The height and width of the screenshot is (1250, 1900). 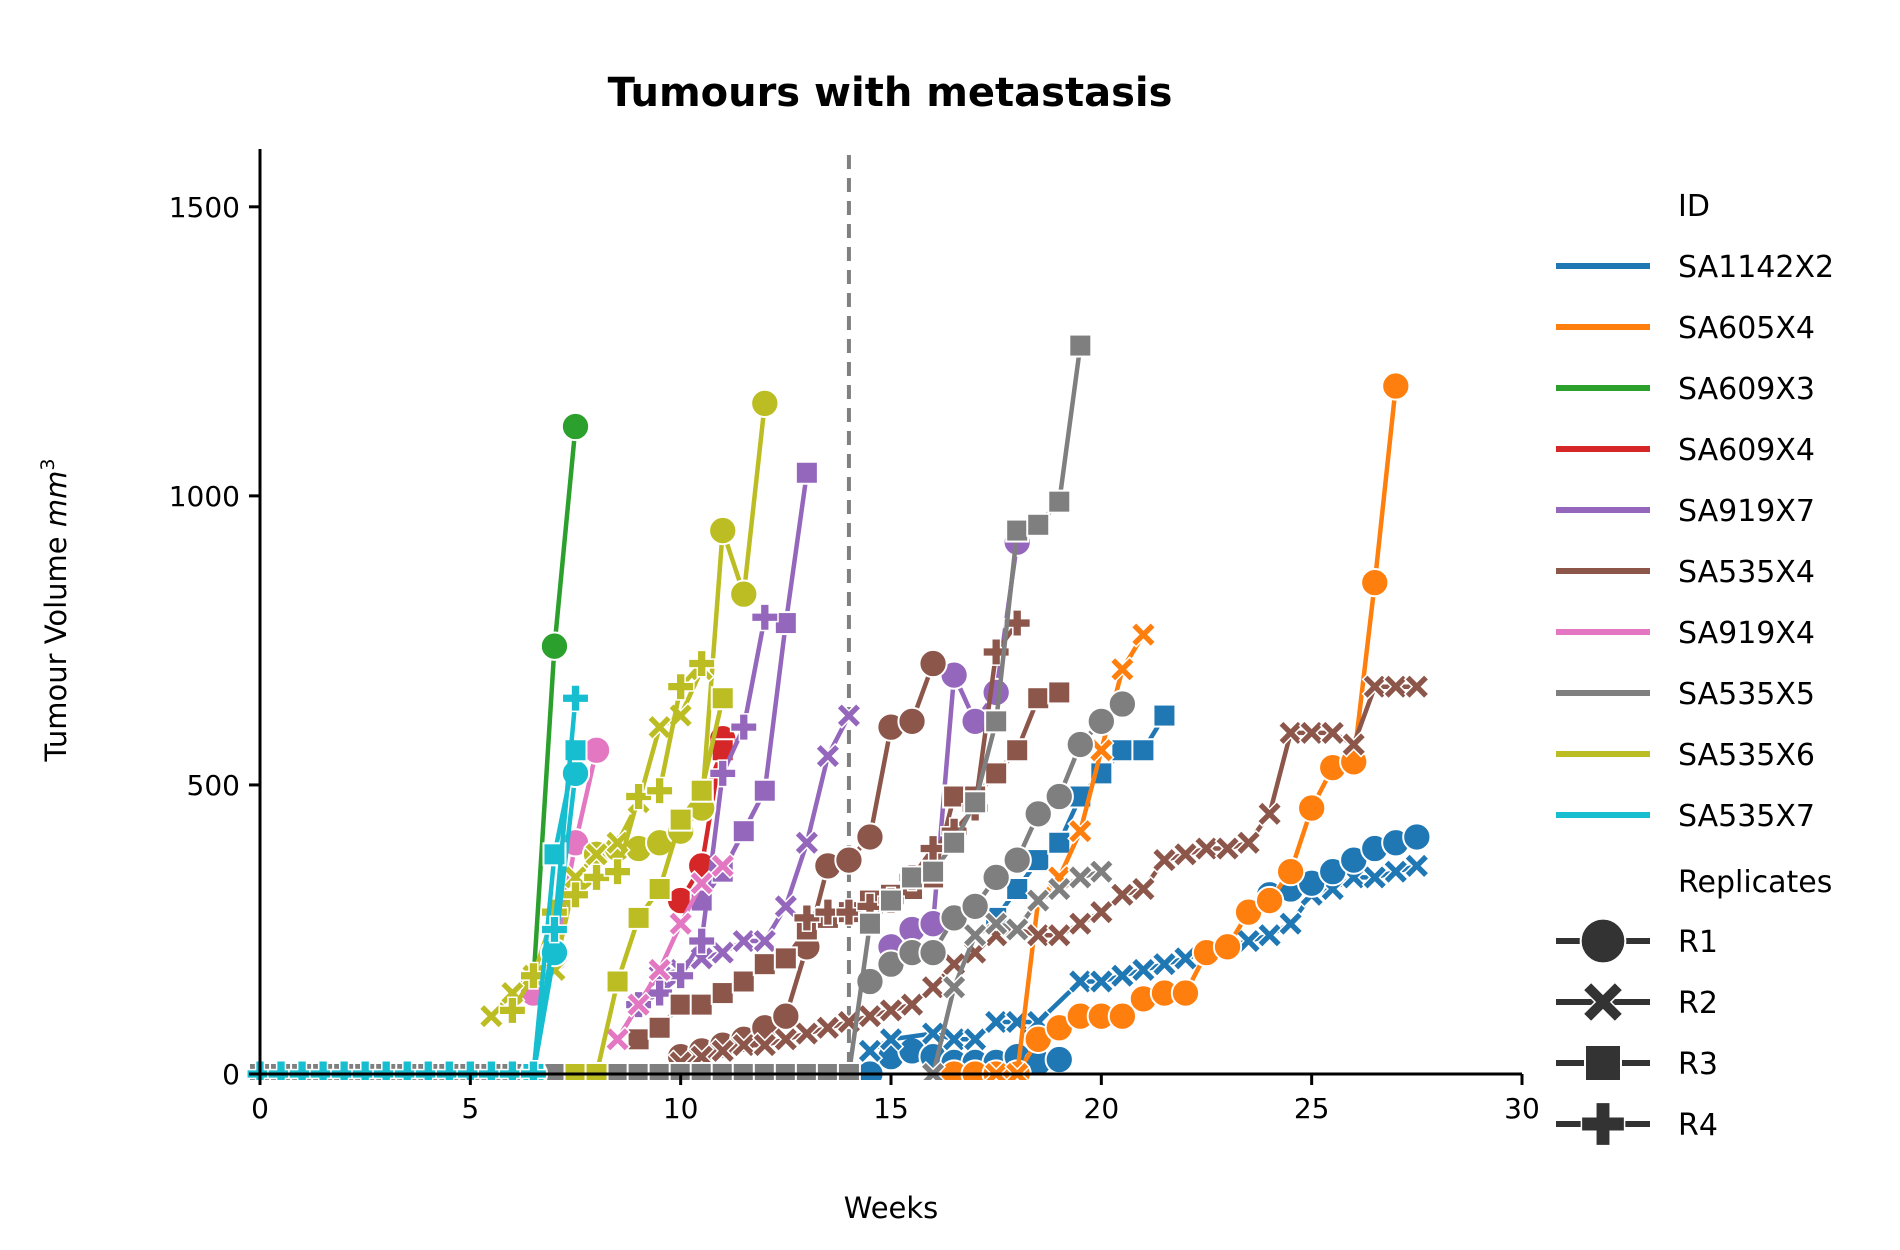 What do you see at coordinates (1746, 755) in the screenshot?
I see `legend-label: SA535X6` at bounding box center [1746, 755].